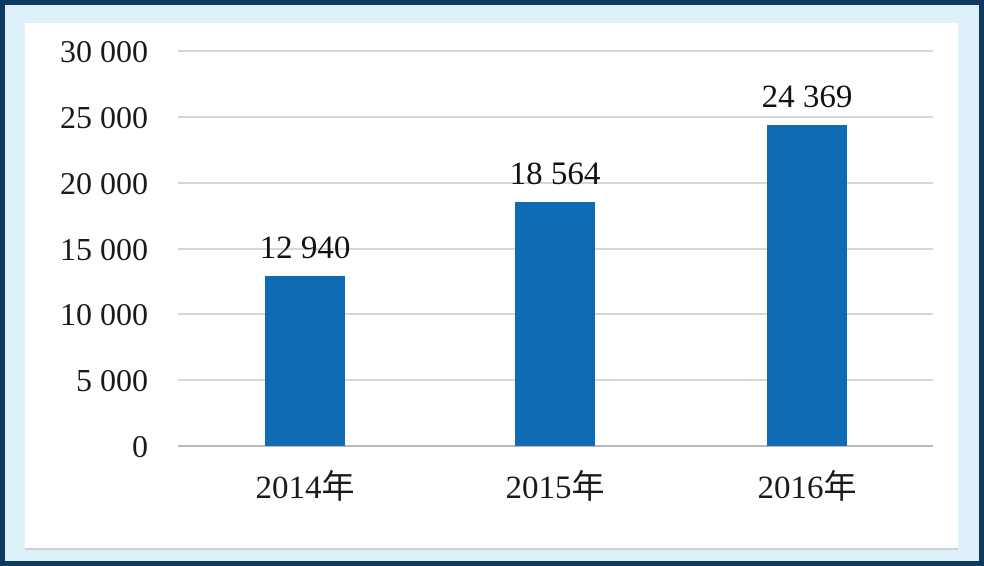 Image resolution: width=984 pixels, height=566 pixels. What do you see at coordinates (555, 446) in the screenshot?
I see `x-axis-line` at bounding box center [555, 446].